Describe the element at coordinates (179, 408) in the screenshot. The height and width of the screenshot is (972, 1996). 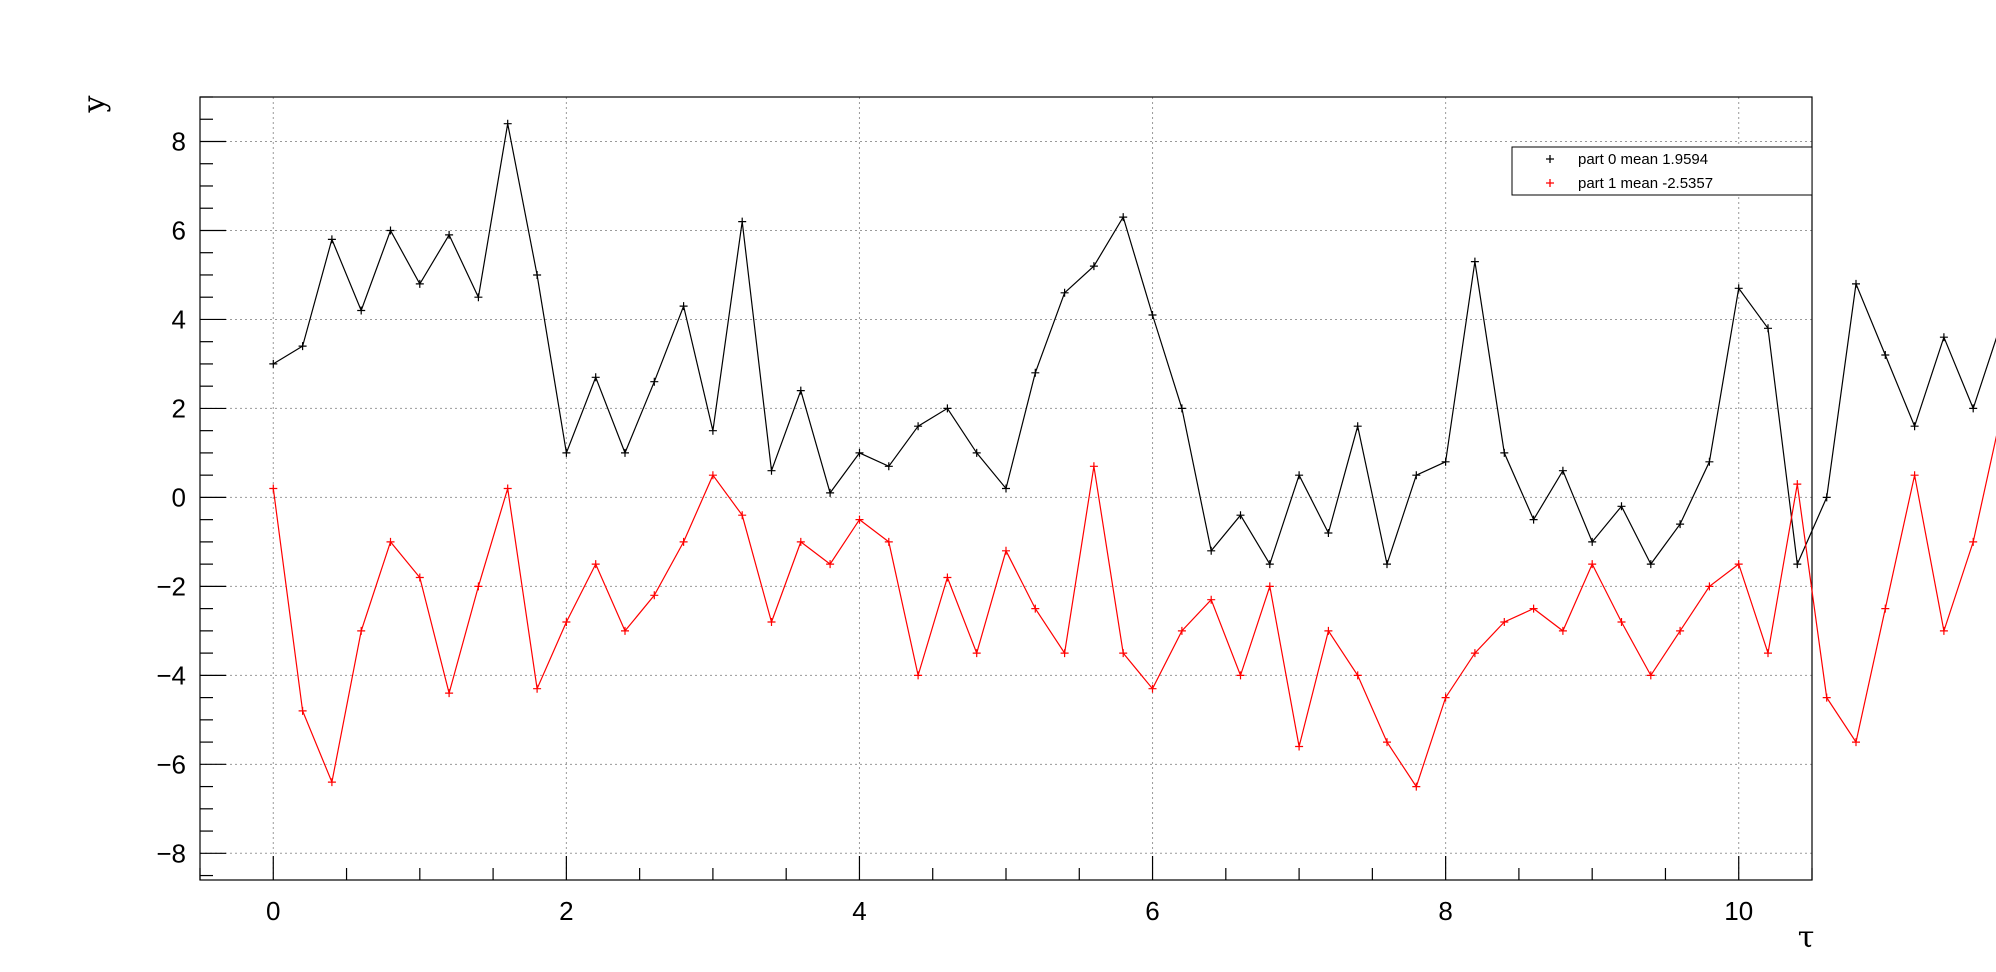
I see `y-tick-label: 2` at that location.